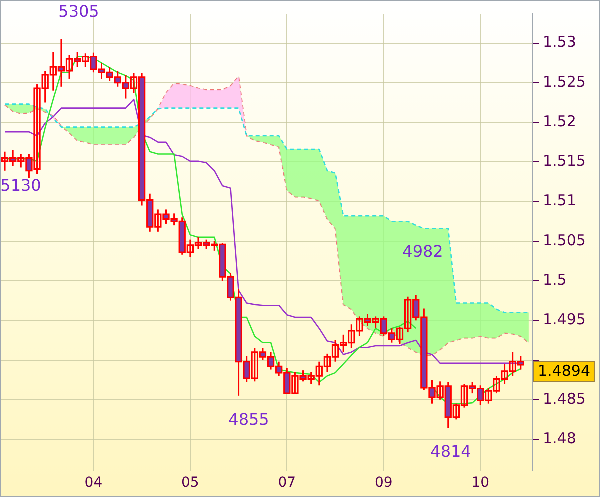 This screenshot has height=497, width=600. What do you see at coordinates (559, 438) in the screenshot?
I see `y-tick-label: 1.48` at bounding box center [559, 438].